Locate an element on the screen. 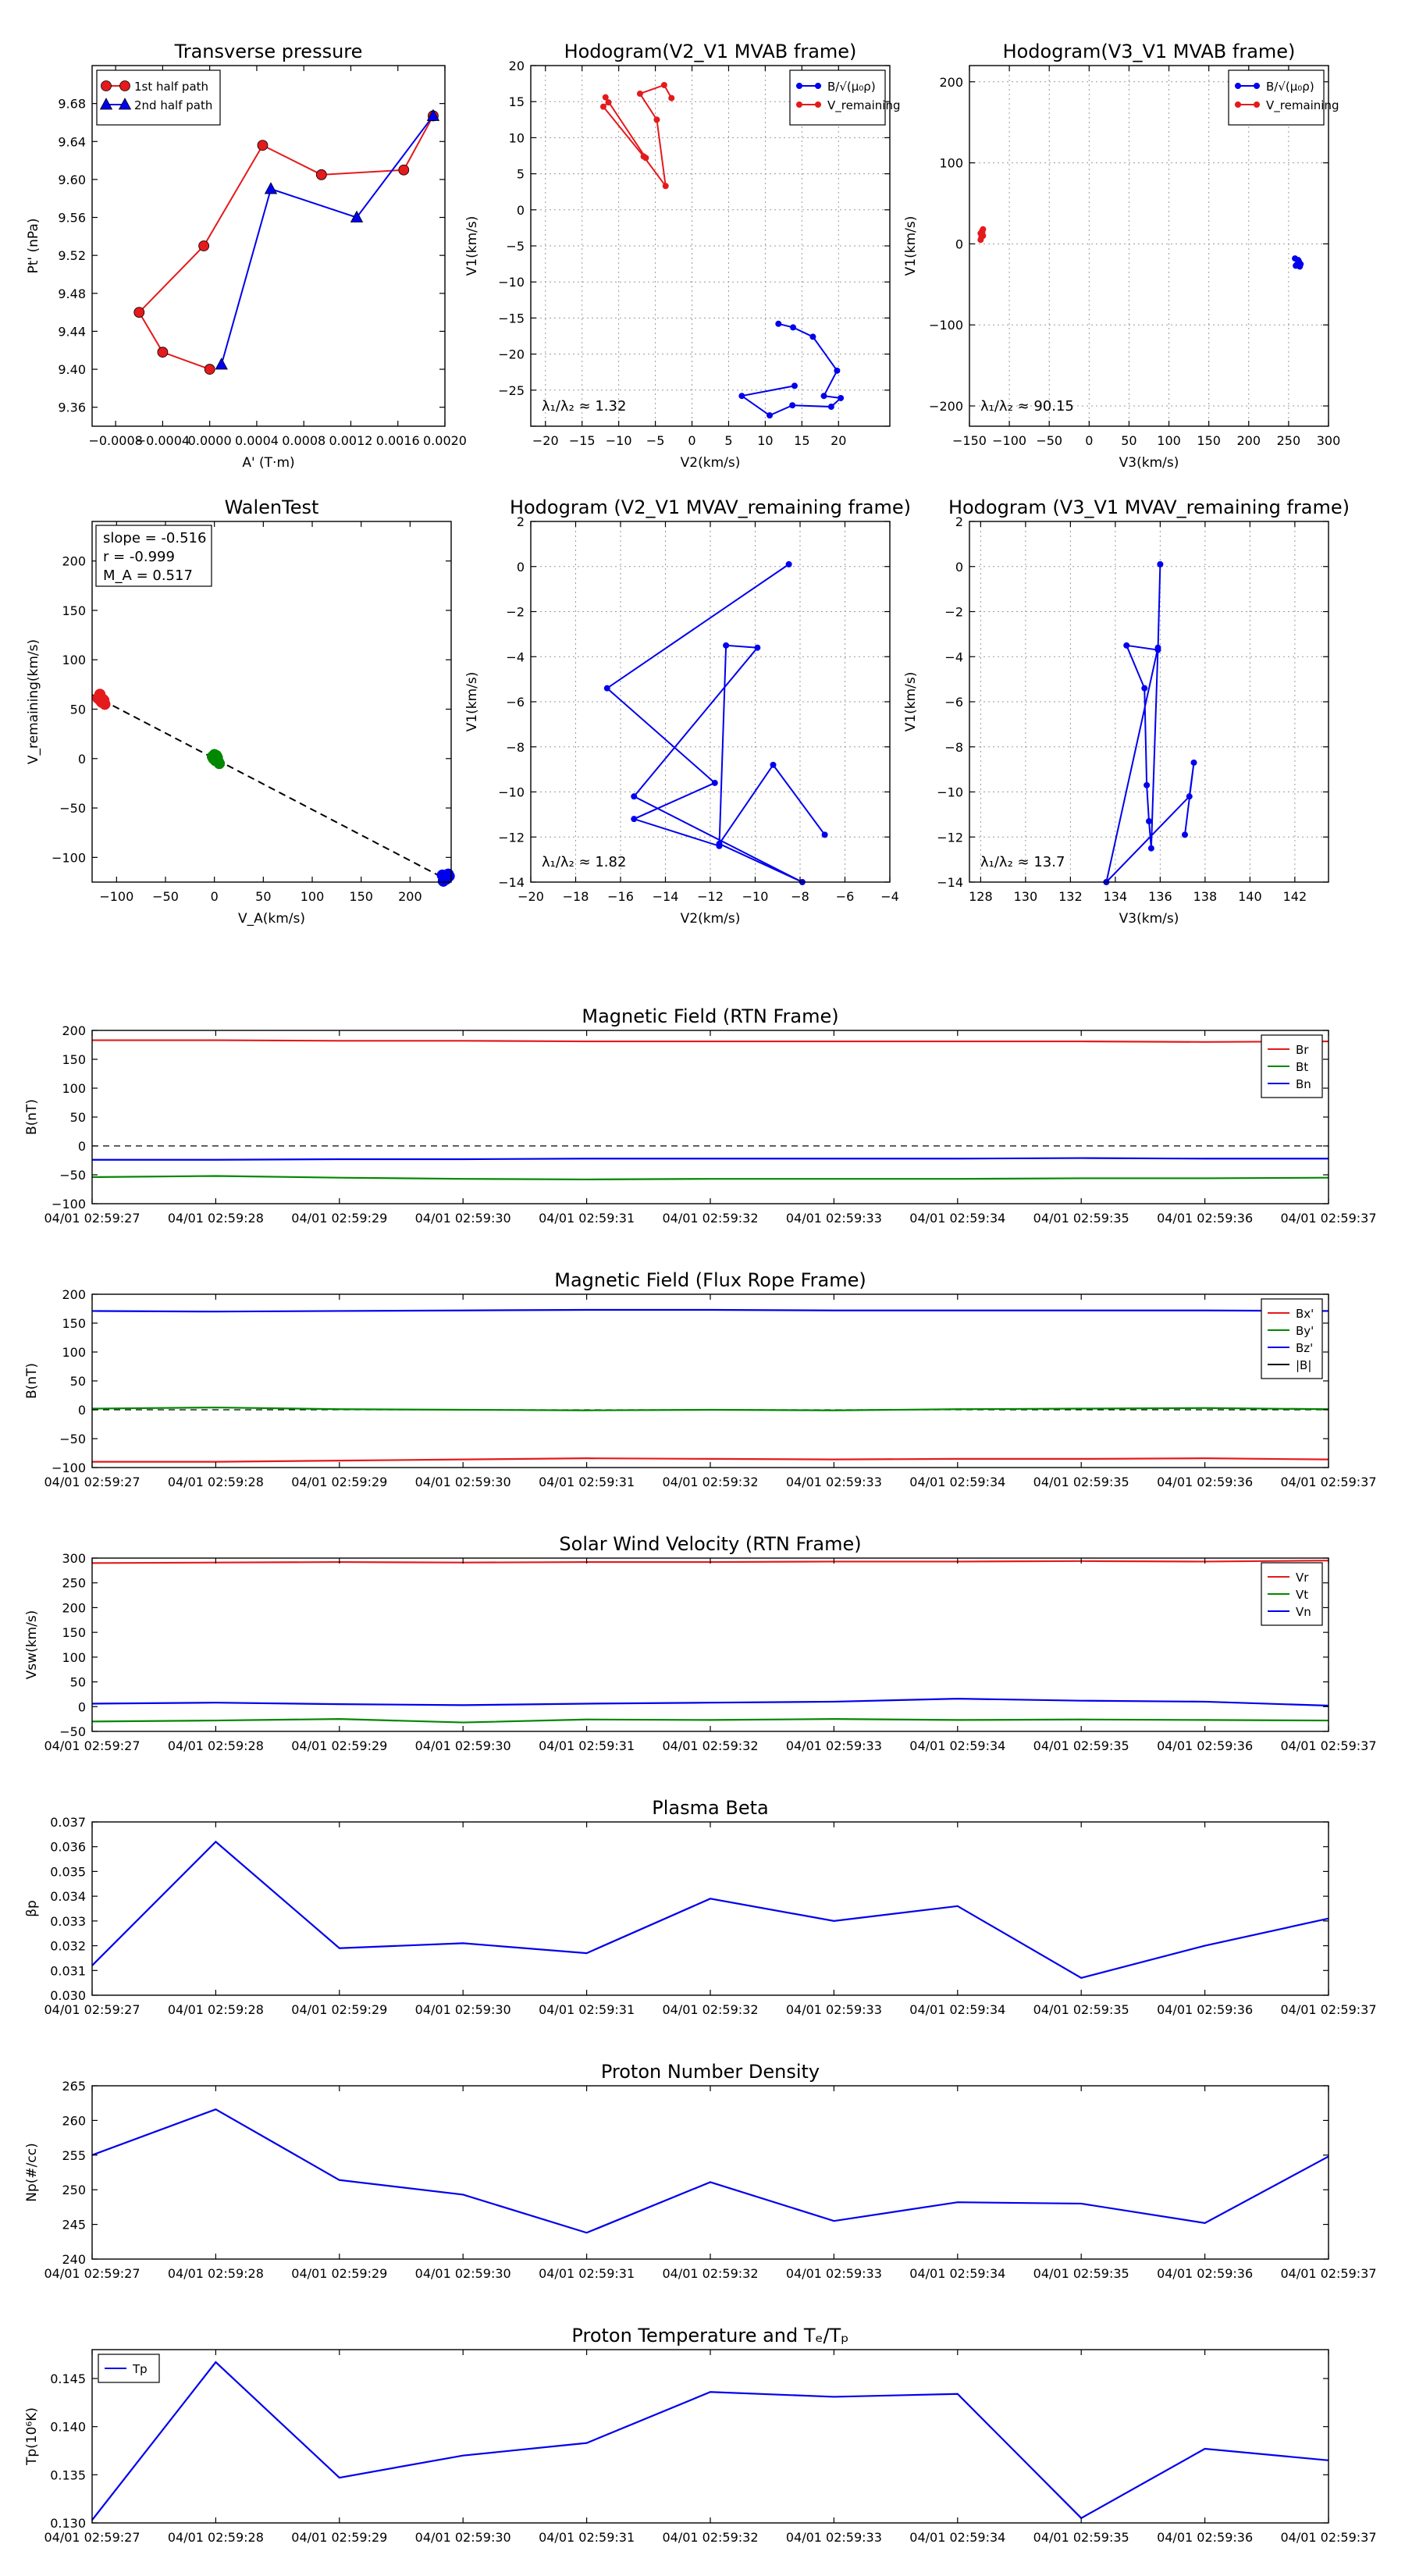  y-tick-label: 0.145 is located at coordinates (68, 2378).